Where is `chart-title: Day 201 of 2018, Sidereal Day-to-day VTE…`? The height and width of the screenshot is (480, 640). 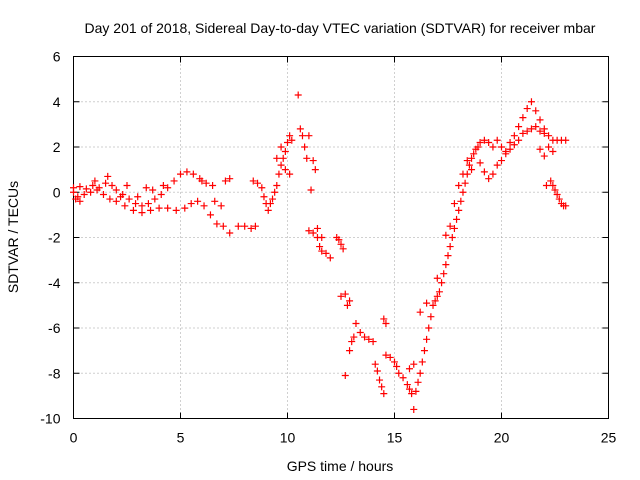 chart-title: Day 201 of 2018, Sidereal Day-to-day VTE… is located at coordinates (340, 28).